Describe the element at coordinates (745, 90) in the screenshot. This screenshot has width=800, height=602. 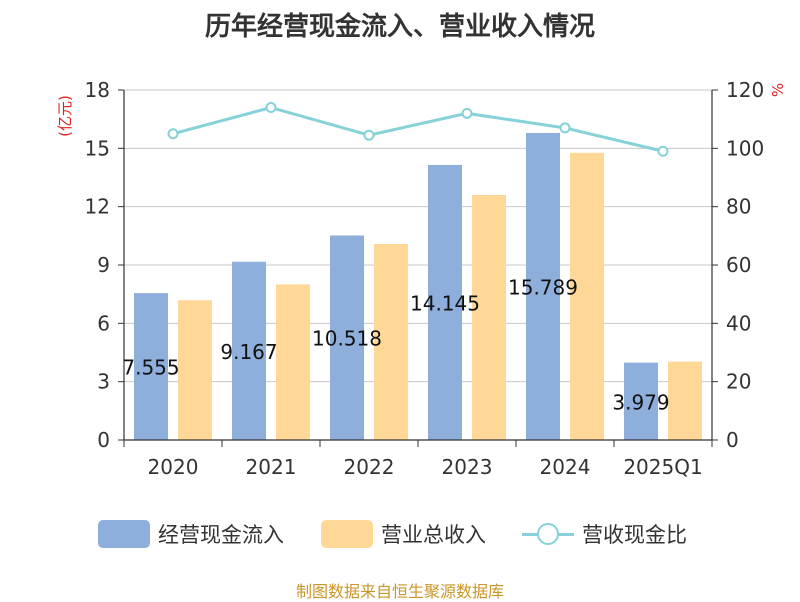
I see `y-right-tick-label: 120` at that location.